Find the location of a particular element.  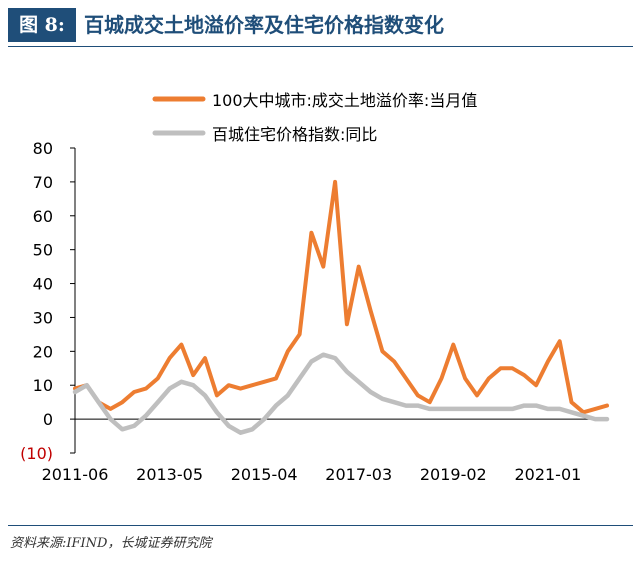

x-tick-label: 2017-03 is located at coordinates (358, 474).